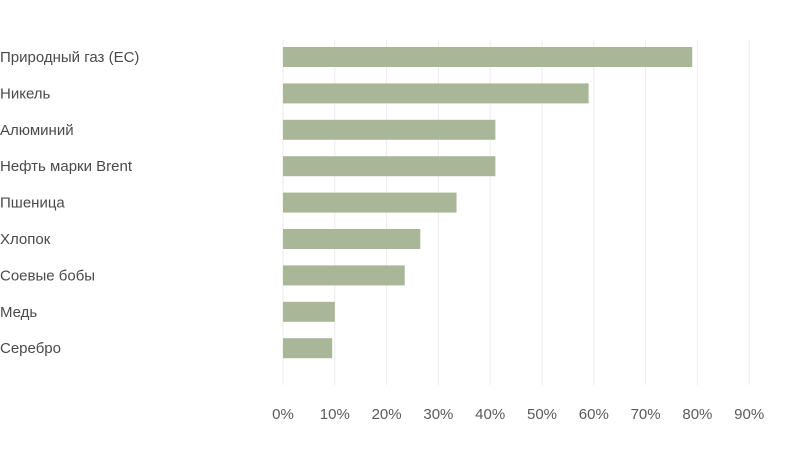 The width and height of the screenshot is (800, 460). What do you see at coordinates (18, 312) in the screenshot?
I see `category-label: Медь` at bounding box center [18, 312].